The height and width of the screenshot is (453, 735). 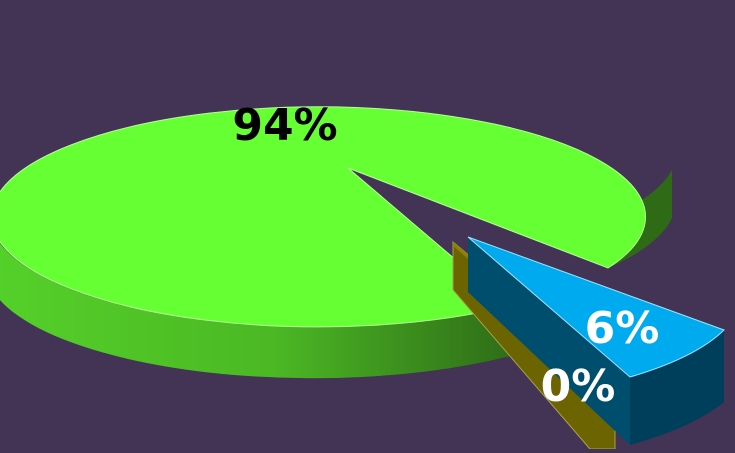 I want to click on slice-2-inner-wall, so click(x=549, y=341).